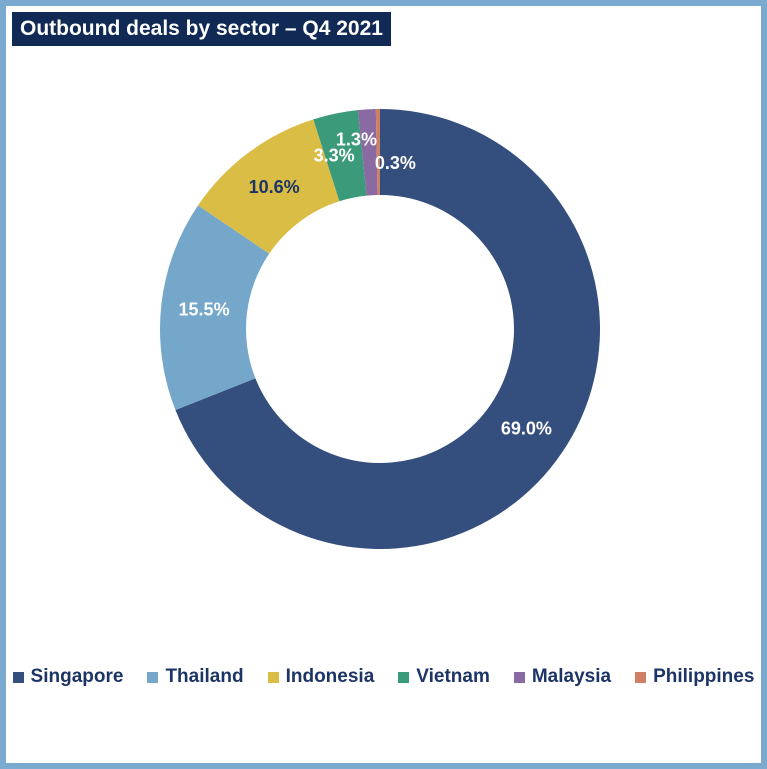  Describe the element at coordinates (204, 310) in the screenshot. I see `slice-label-thailand: 15.5%` at that location.